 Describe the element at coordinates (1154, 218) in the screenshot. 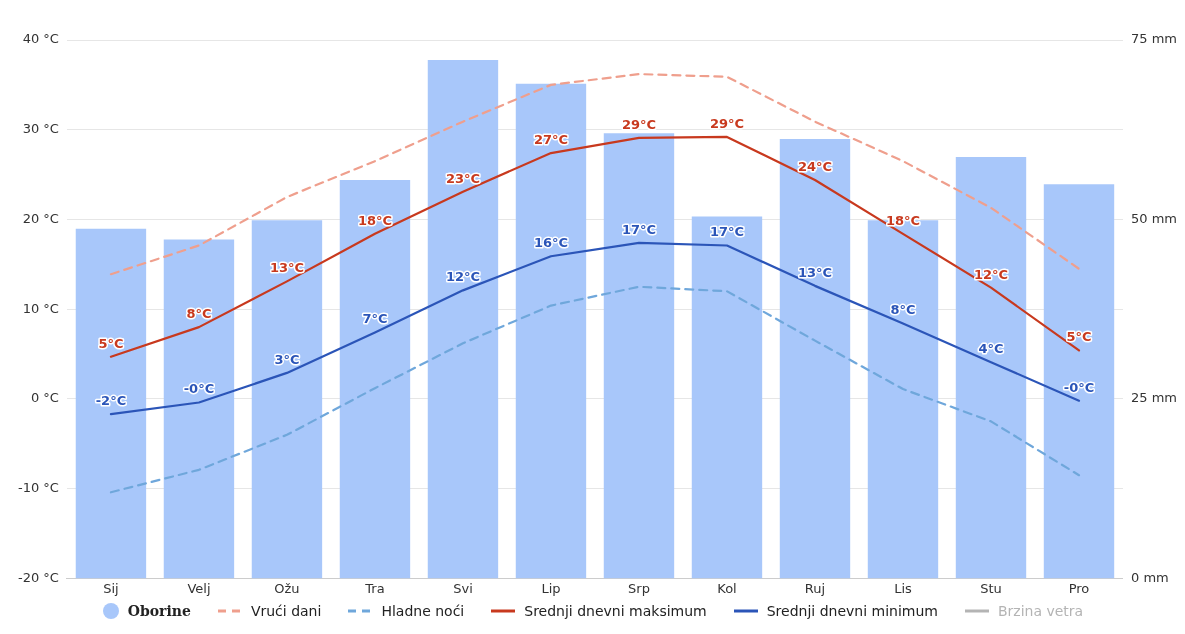

I see `y2-tick-label: 50 mm` at that location.